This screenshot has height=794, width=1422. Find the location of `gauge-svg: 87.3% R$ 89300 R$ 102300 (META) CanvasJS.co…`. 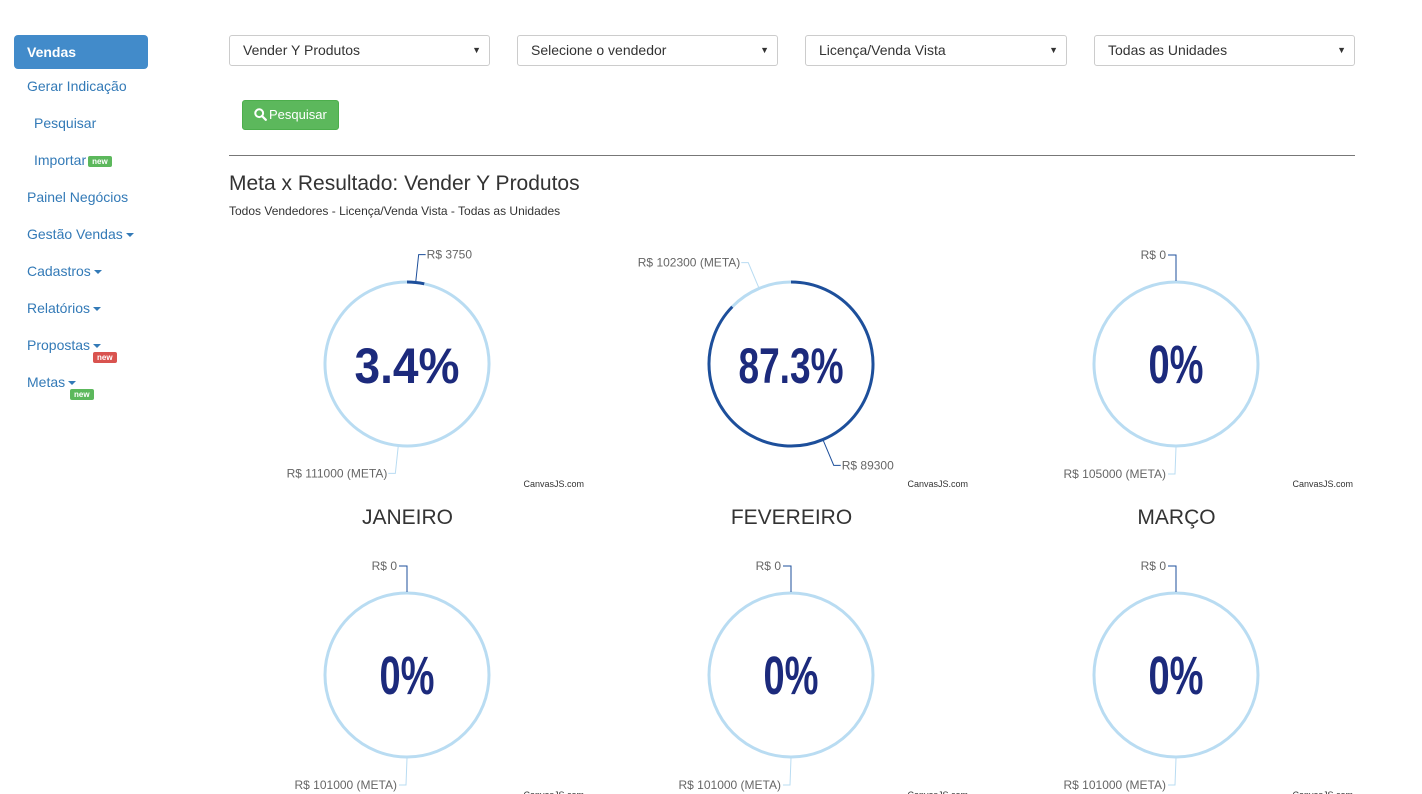

gauge-svg: 87.3% R$ 89300 R$ 102300 (META) CanvasJS.co… is located at coordinates (803, 372).